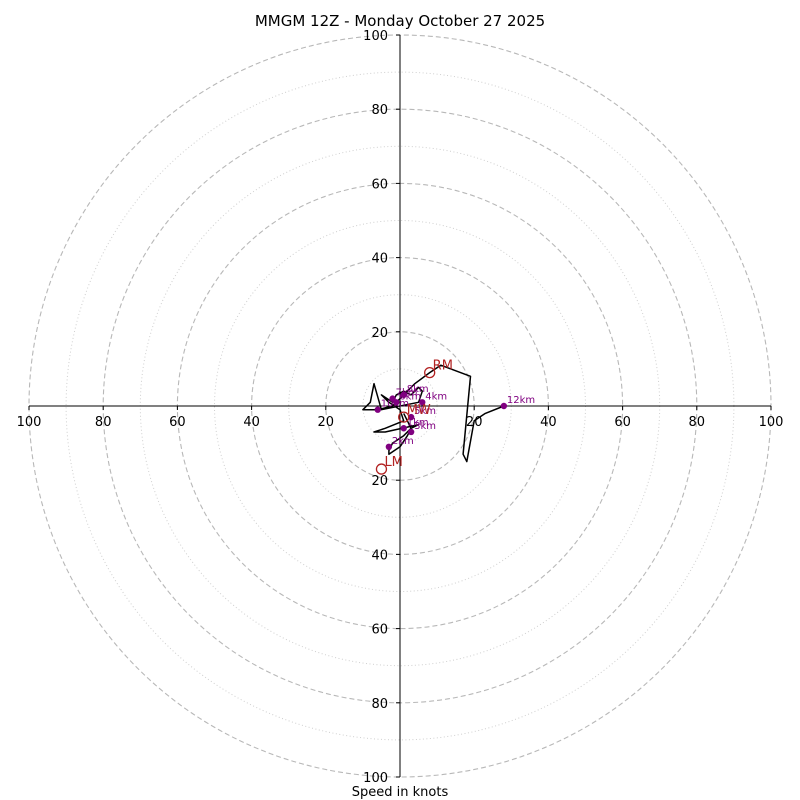 The height and width of the screenshot is (800, 800). What do you see at coordinates (411, 417) in the screenshot?
I see `height-marker-5km` at bounding box center [411, 417].